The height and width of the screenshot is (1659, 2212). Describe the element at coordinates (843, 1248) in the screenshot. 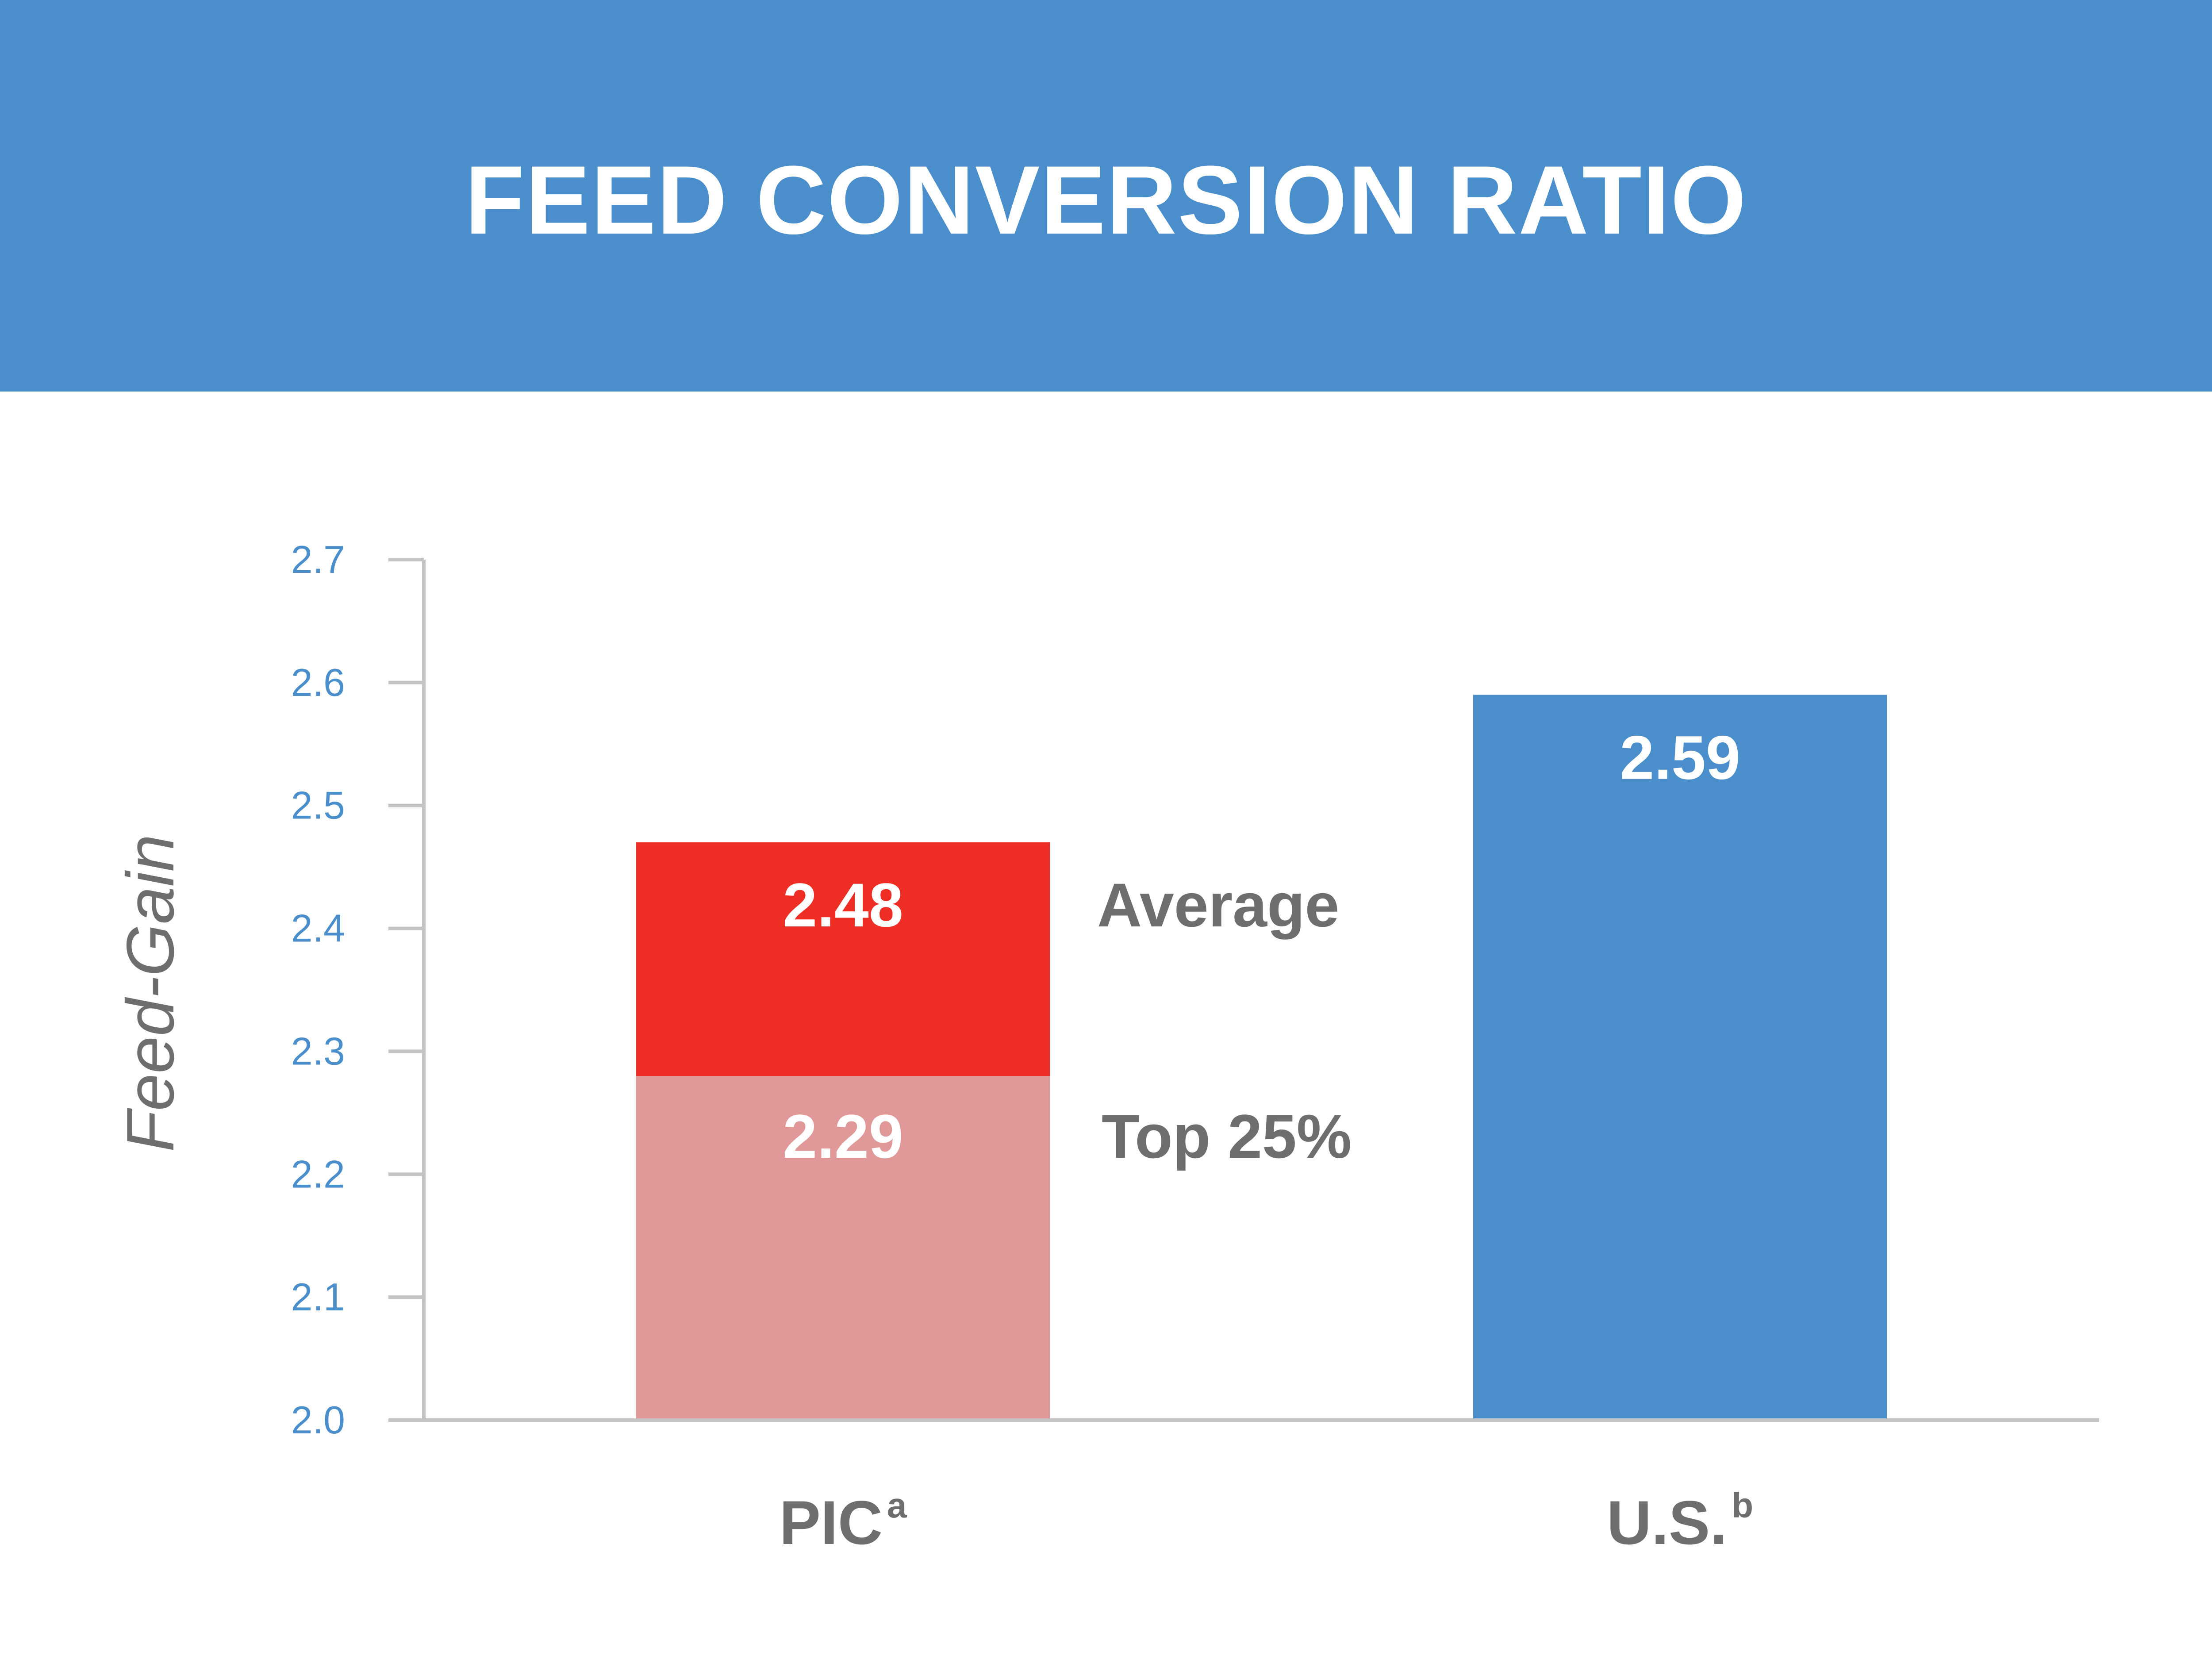

I see `bar-pic-top25` at that location.